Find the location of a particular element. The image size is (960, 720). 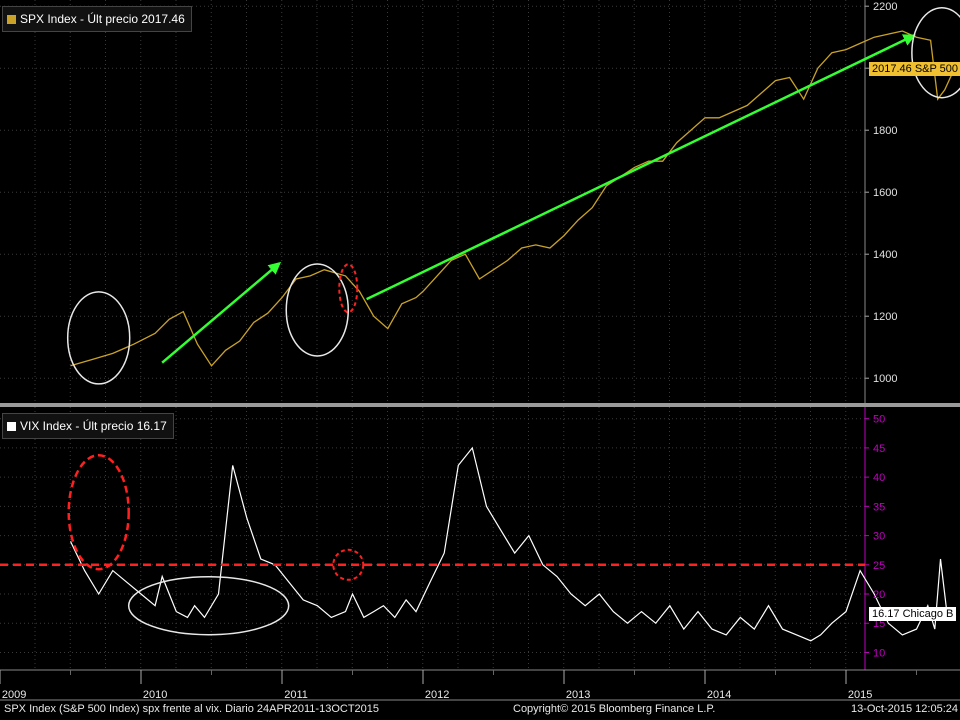

vix-y-tick-label: 20 is located at coordinates (879, 595).